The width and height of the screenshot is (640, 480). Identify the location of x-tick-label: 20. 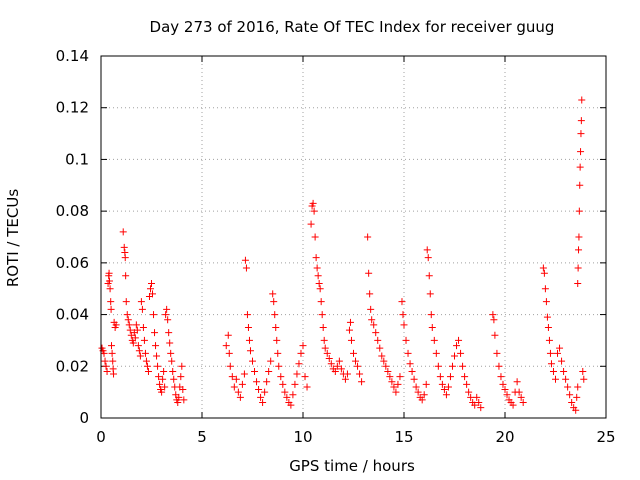
(504, 437).